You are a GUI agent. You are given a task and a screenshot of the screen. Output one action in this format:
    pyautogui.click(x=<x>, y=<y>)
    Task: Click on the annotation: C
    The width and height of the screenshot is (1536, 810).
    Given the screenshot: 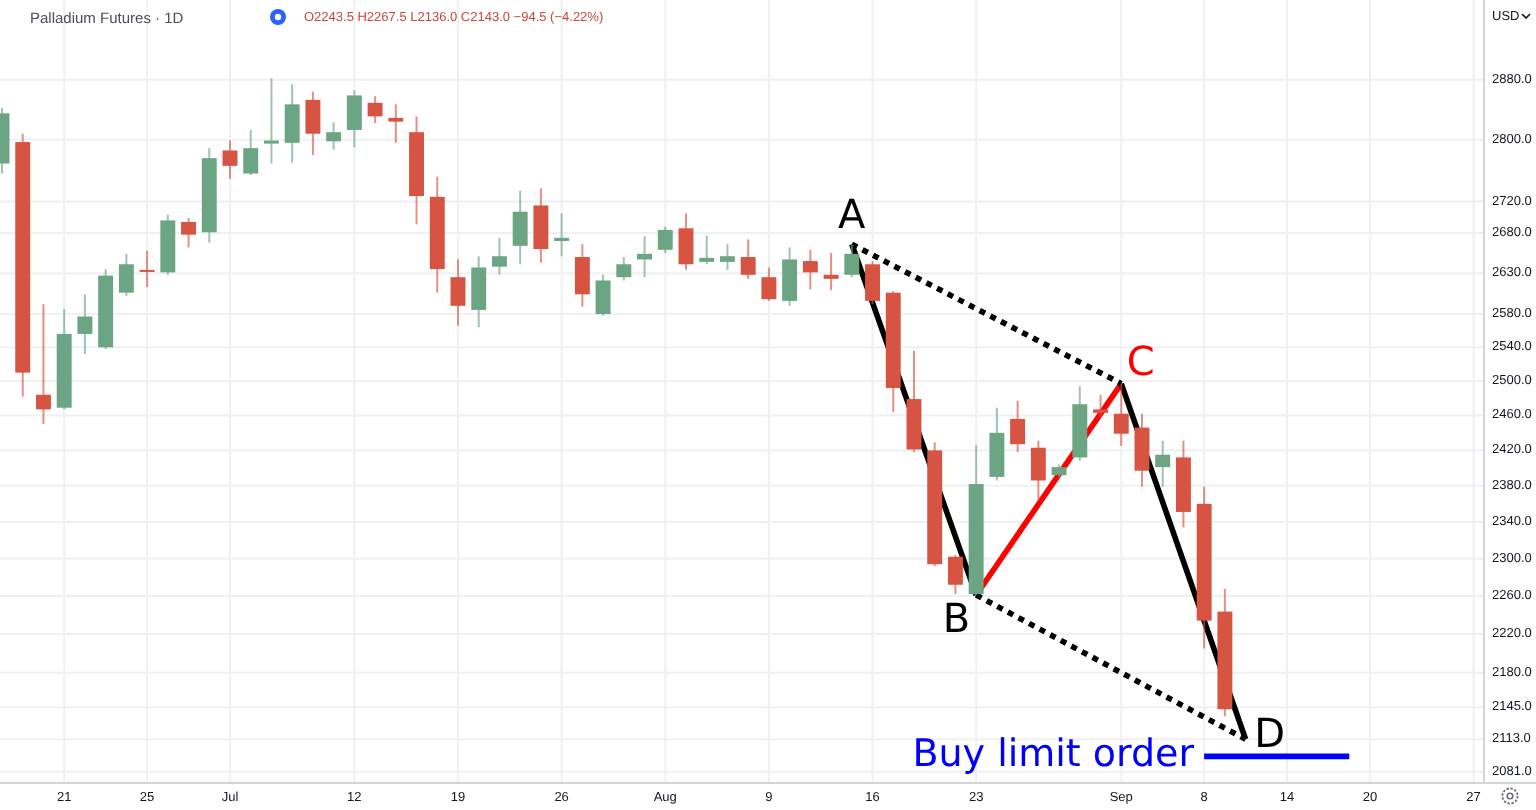 What is the action you would take?
    pyautogui.click(x=1140, y=360)
    